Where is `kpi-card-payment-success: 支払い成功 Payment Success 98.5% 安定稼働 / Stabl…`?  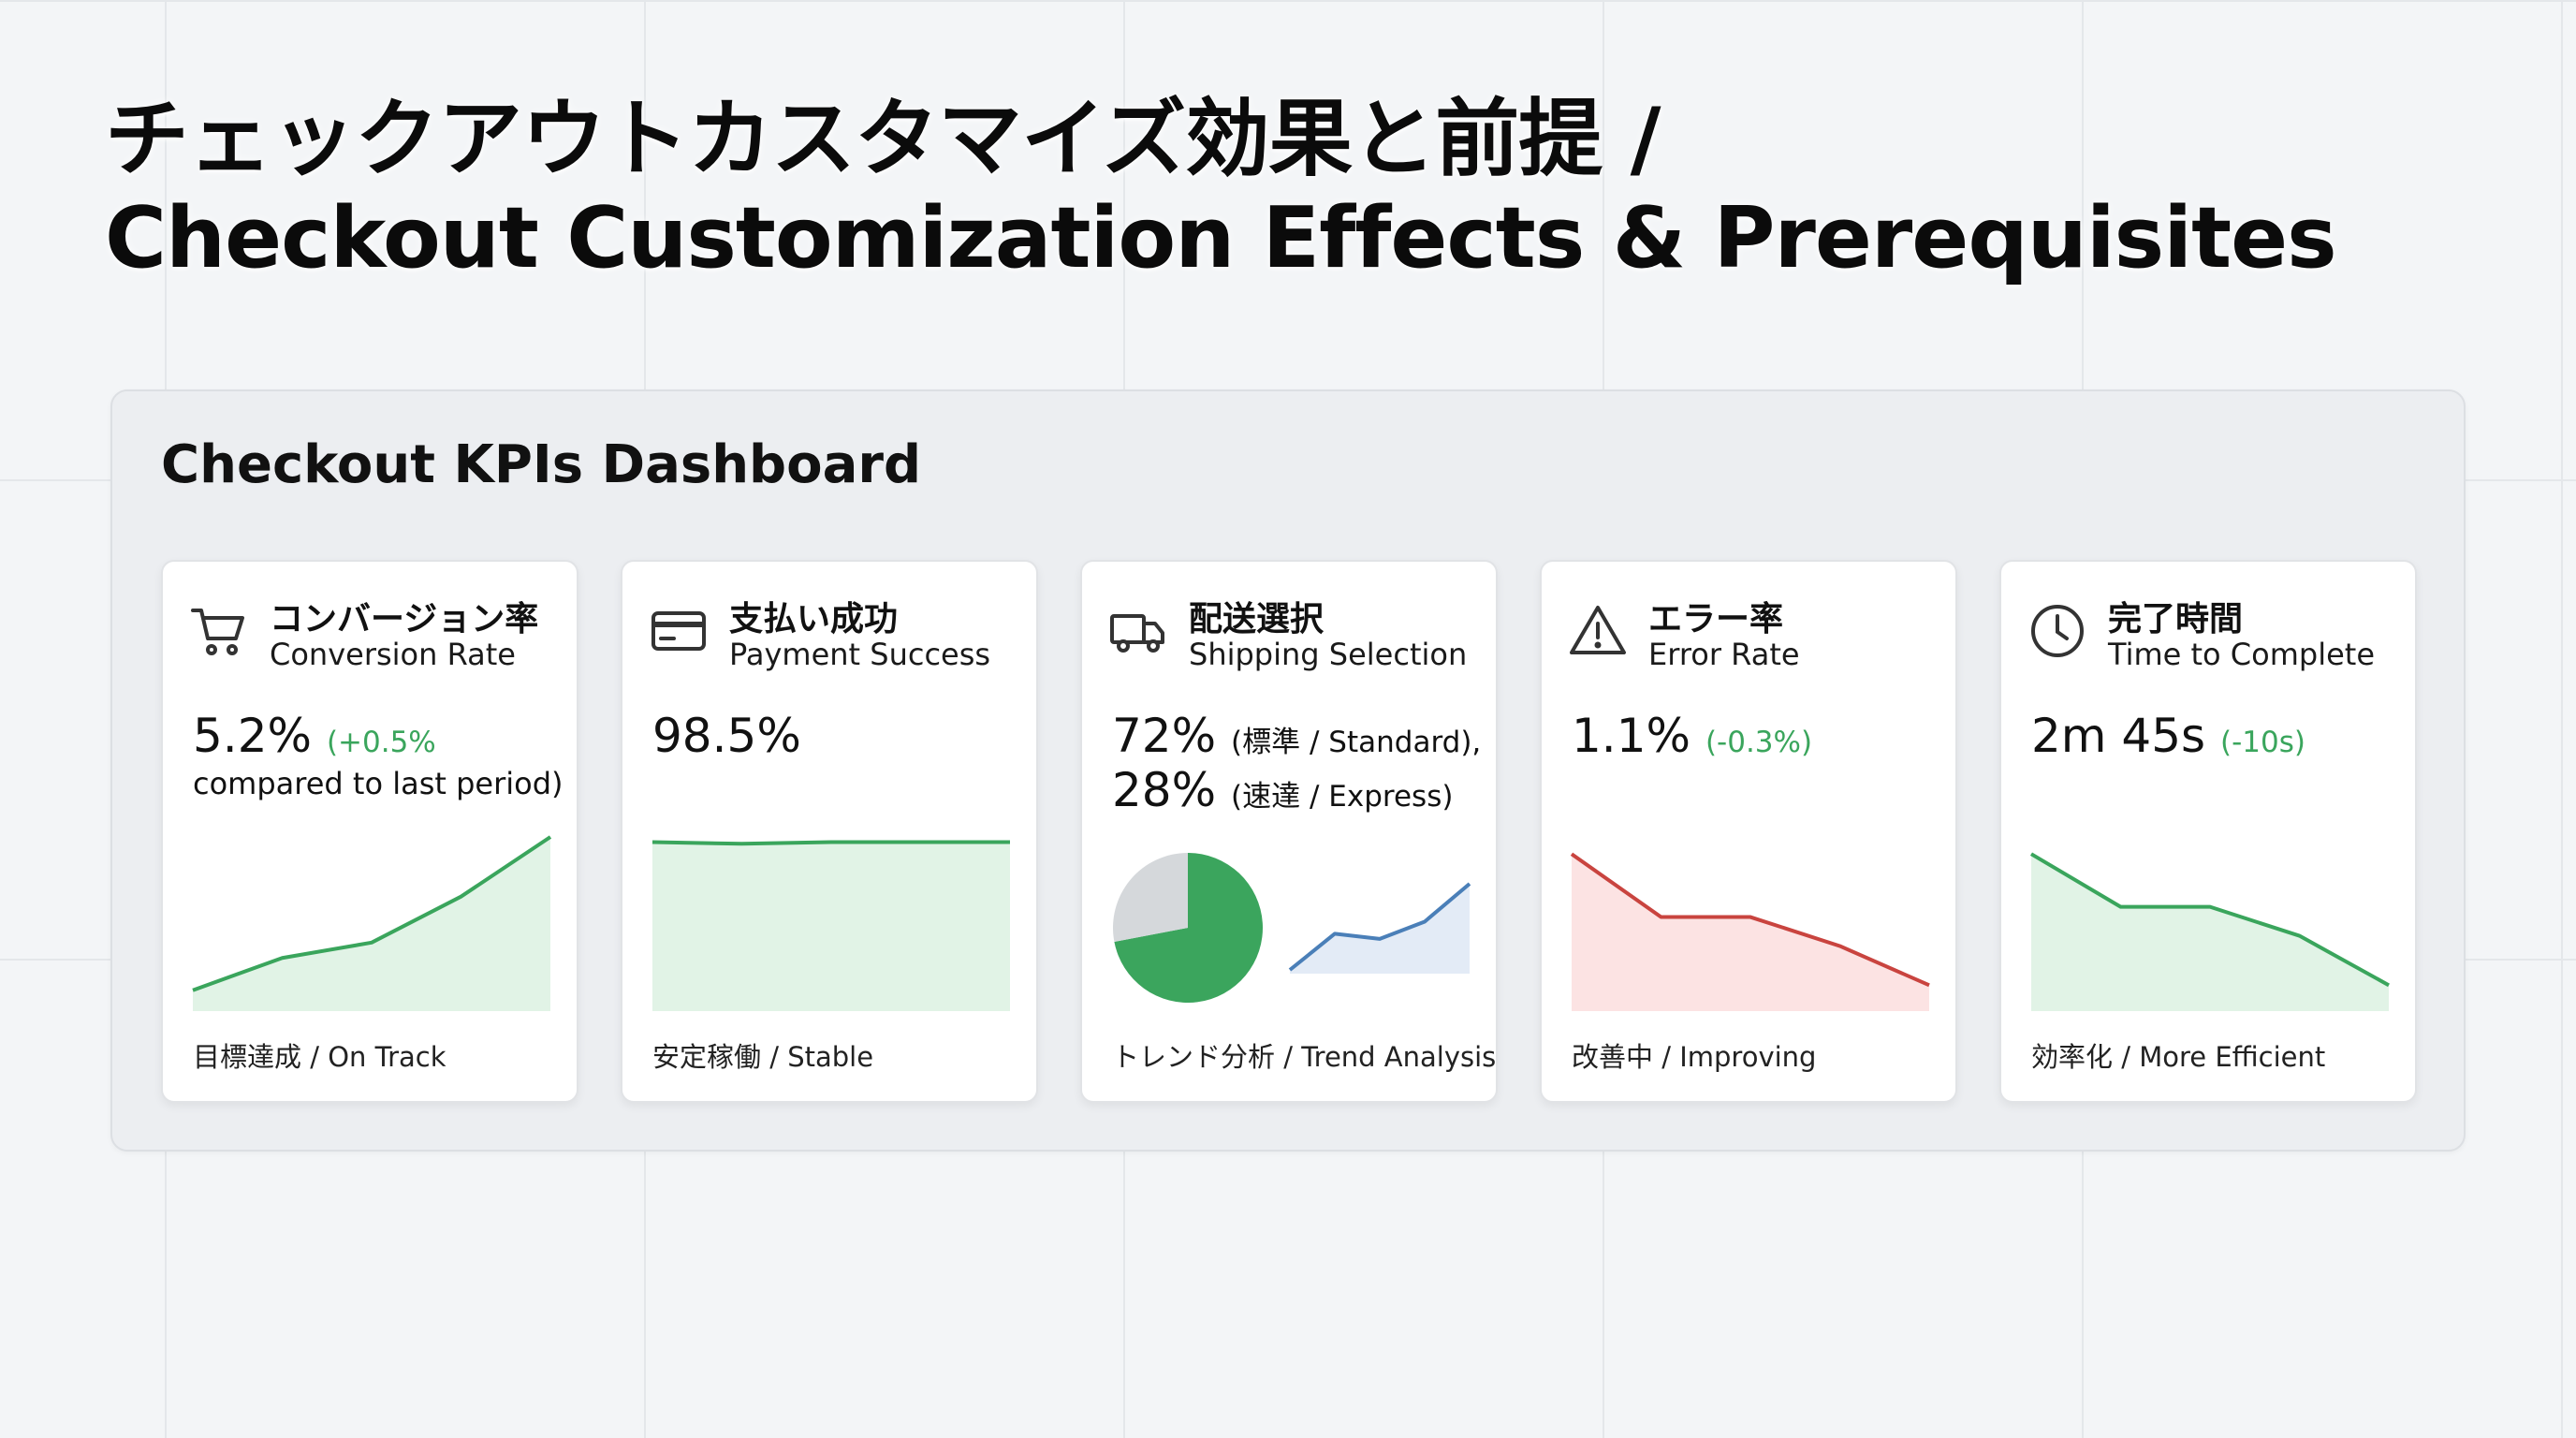
kpi-card-payment-success: 支払い成功 Payment Success 98.5% 安定稼働 / Stabl… is located at coordinates (829, 831).